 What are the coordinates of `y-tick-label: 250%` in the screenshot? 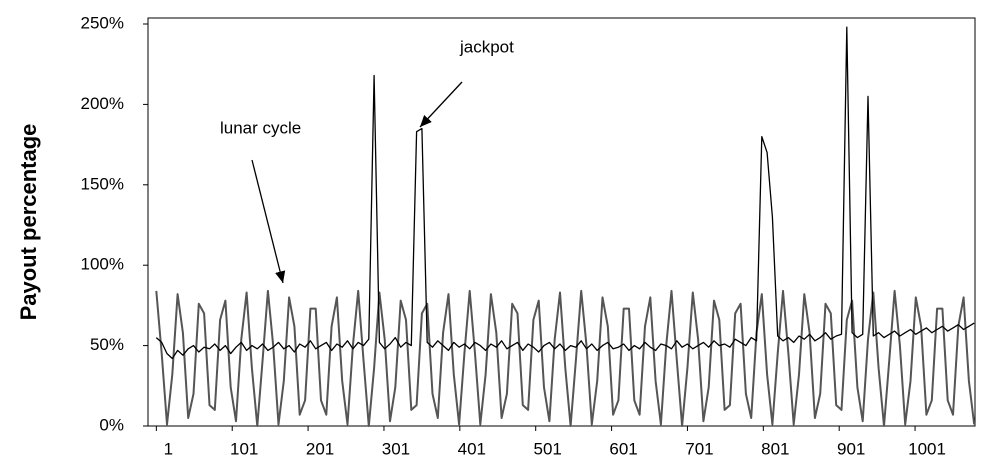 It's located at (102, 22).